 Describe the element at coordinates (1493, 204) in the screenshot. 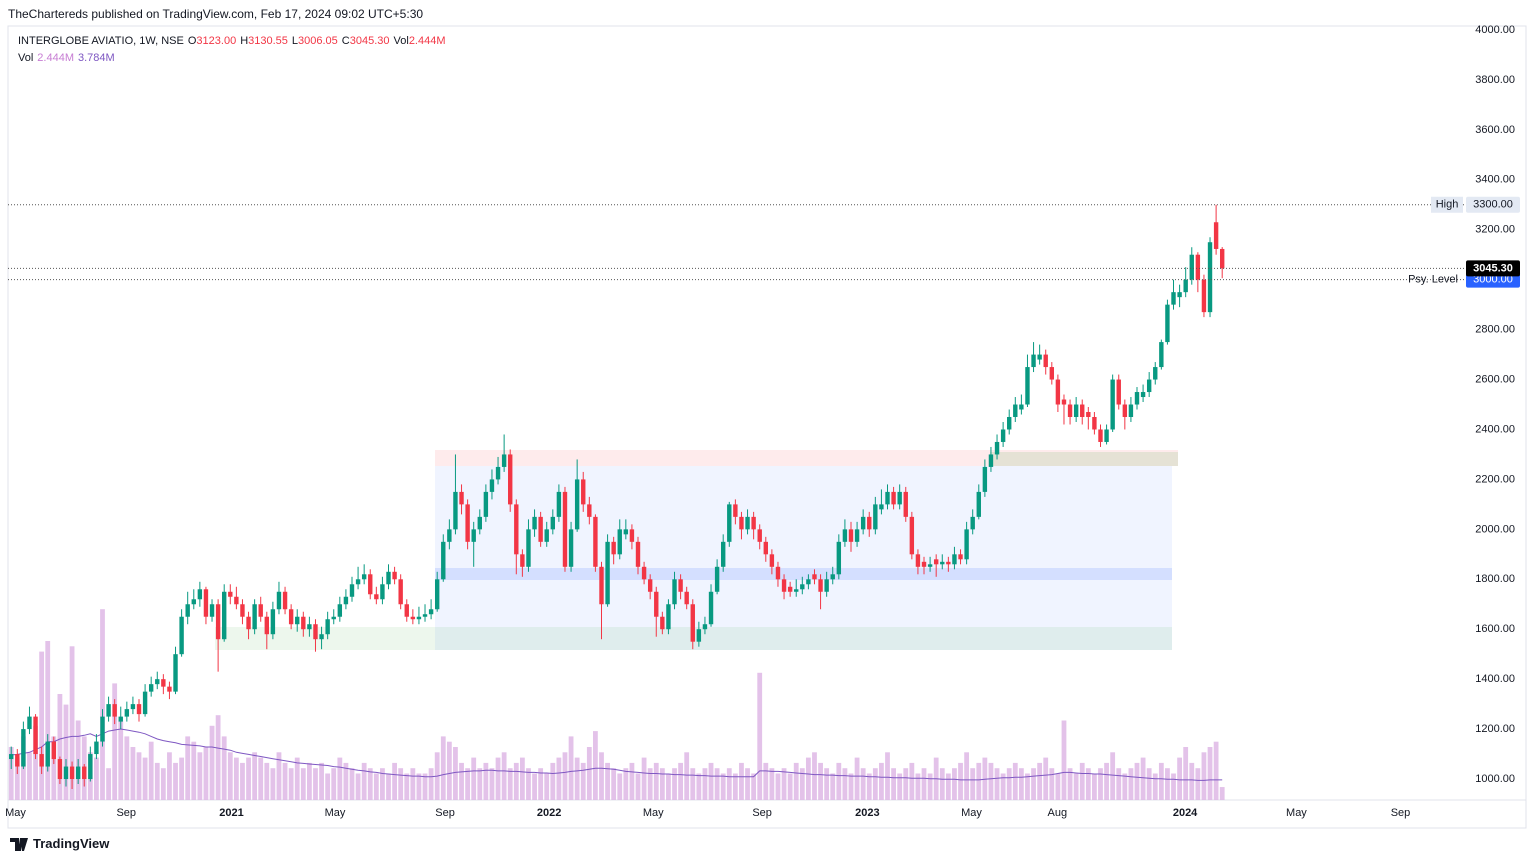

I see `level-price-box` at that location.